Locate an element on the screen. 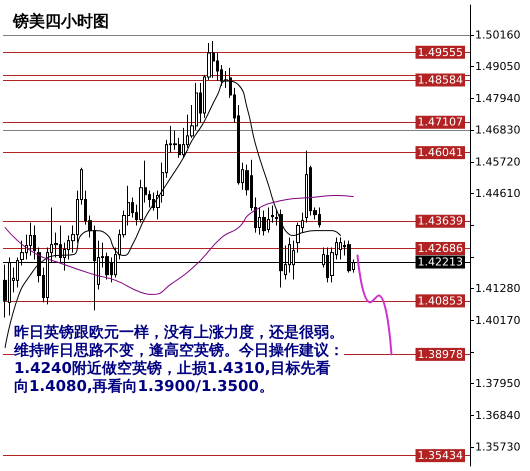 The image size is (530, 471). ref-line-label: 1.42213 is located at coordinates (440, 261).